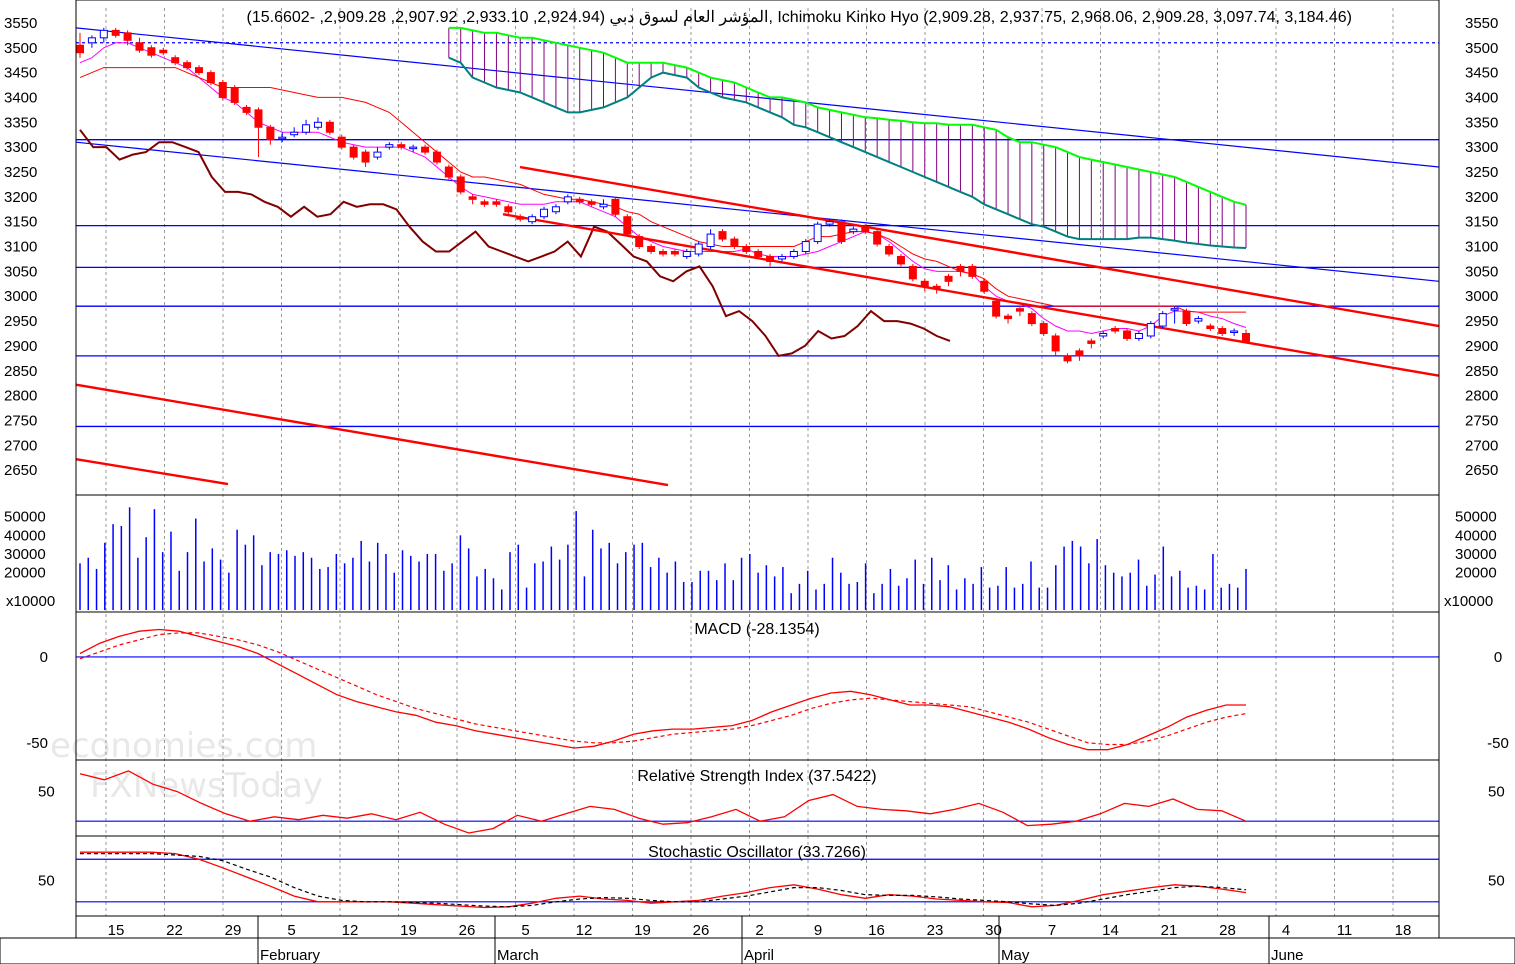 The image size is (1515, 964). I want to click on price-tick-left: 2700, so click(20, 445).